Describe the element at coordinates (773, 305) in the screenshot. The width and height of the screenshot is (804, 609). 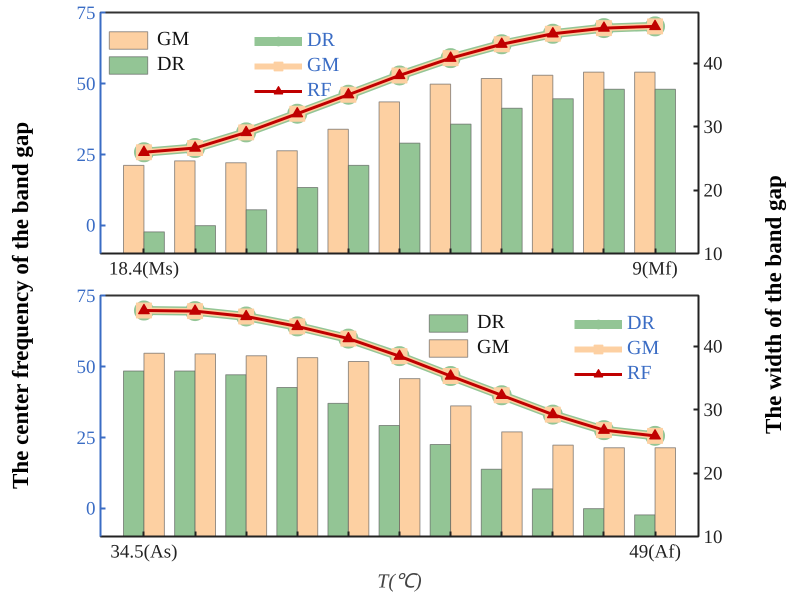
I see `y2-axis-title: The width of the band gap` at that location.